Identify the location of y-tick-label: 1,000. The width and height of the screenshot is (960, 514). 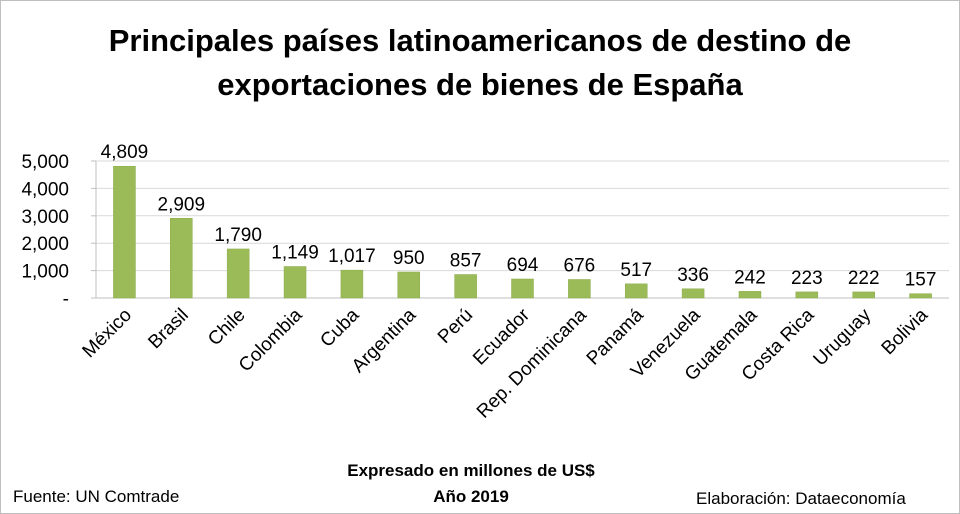
(45, 272).